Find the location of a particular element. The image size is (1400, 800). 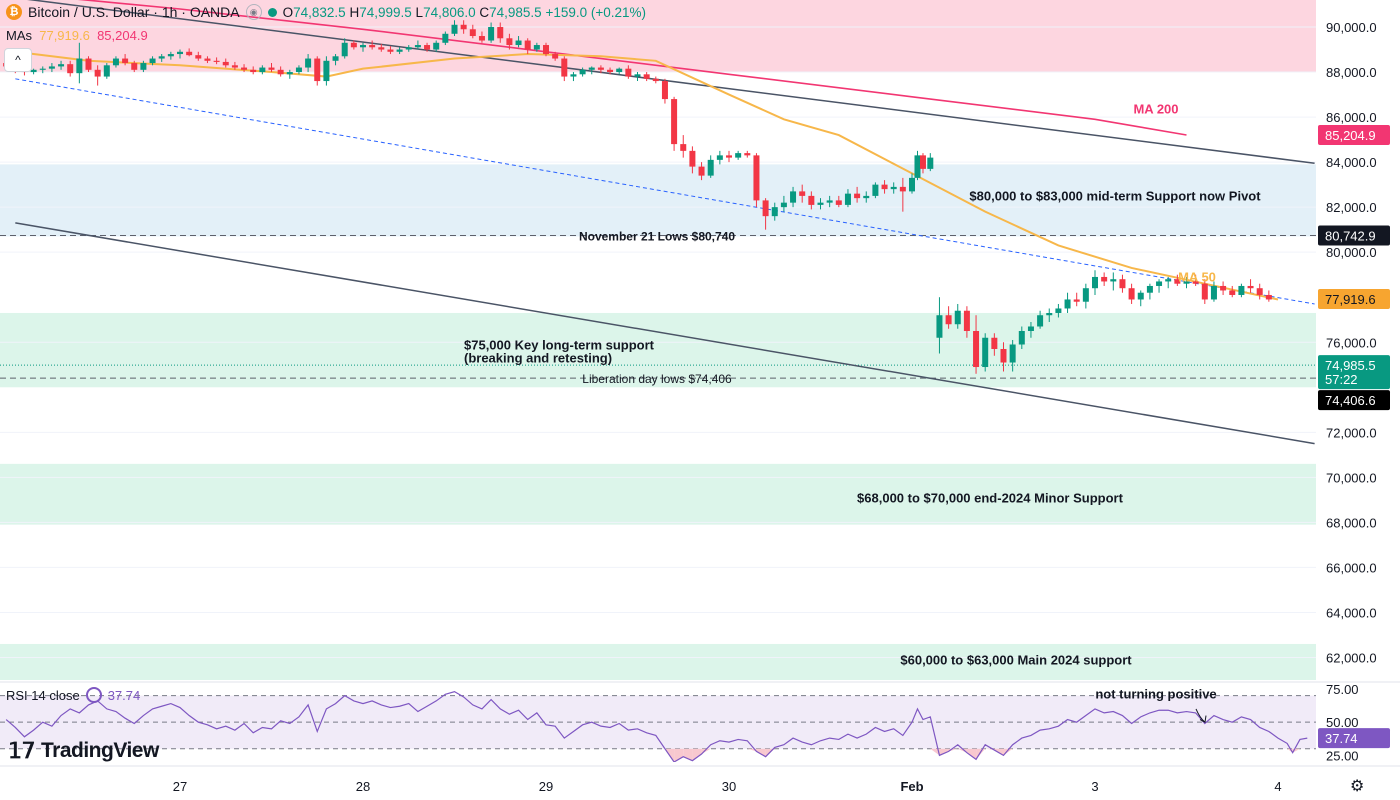

ma50-label: MA 50 is located at coordinates (1197, 276).